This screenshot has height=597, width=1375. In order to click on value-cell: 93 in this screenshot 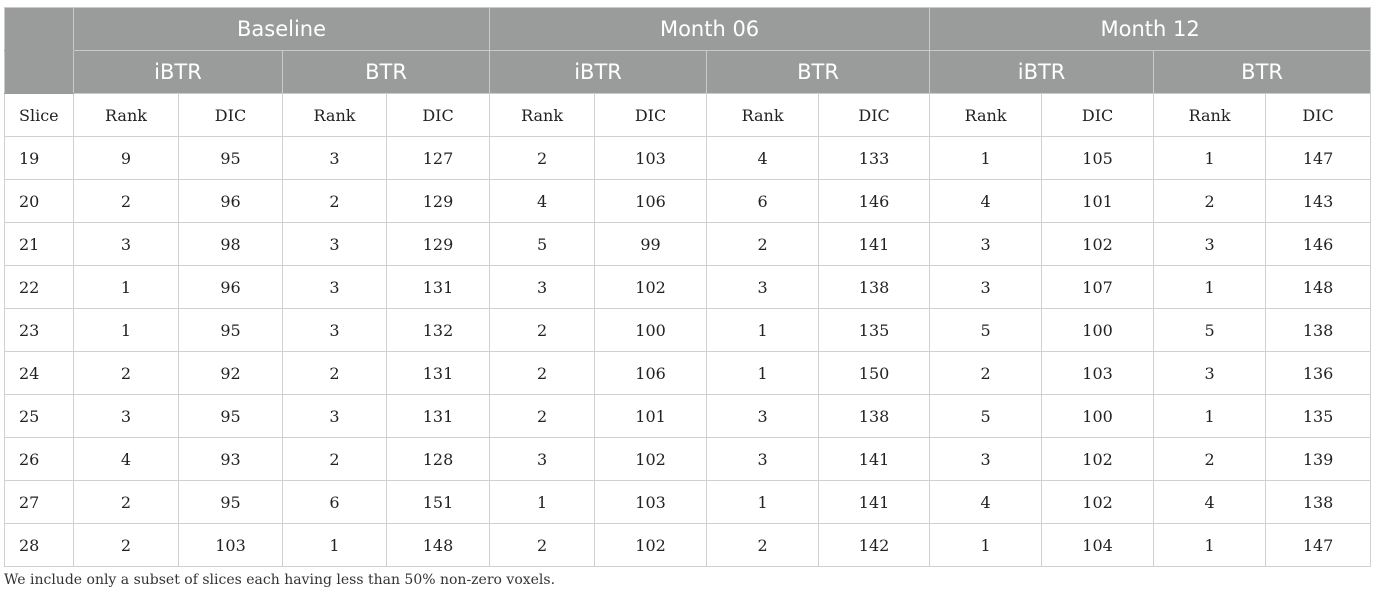, I will do `click(230, 459)`.